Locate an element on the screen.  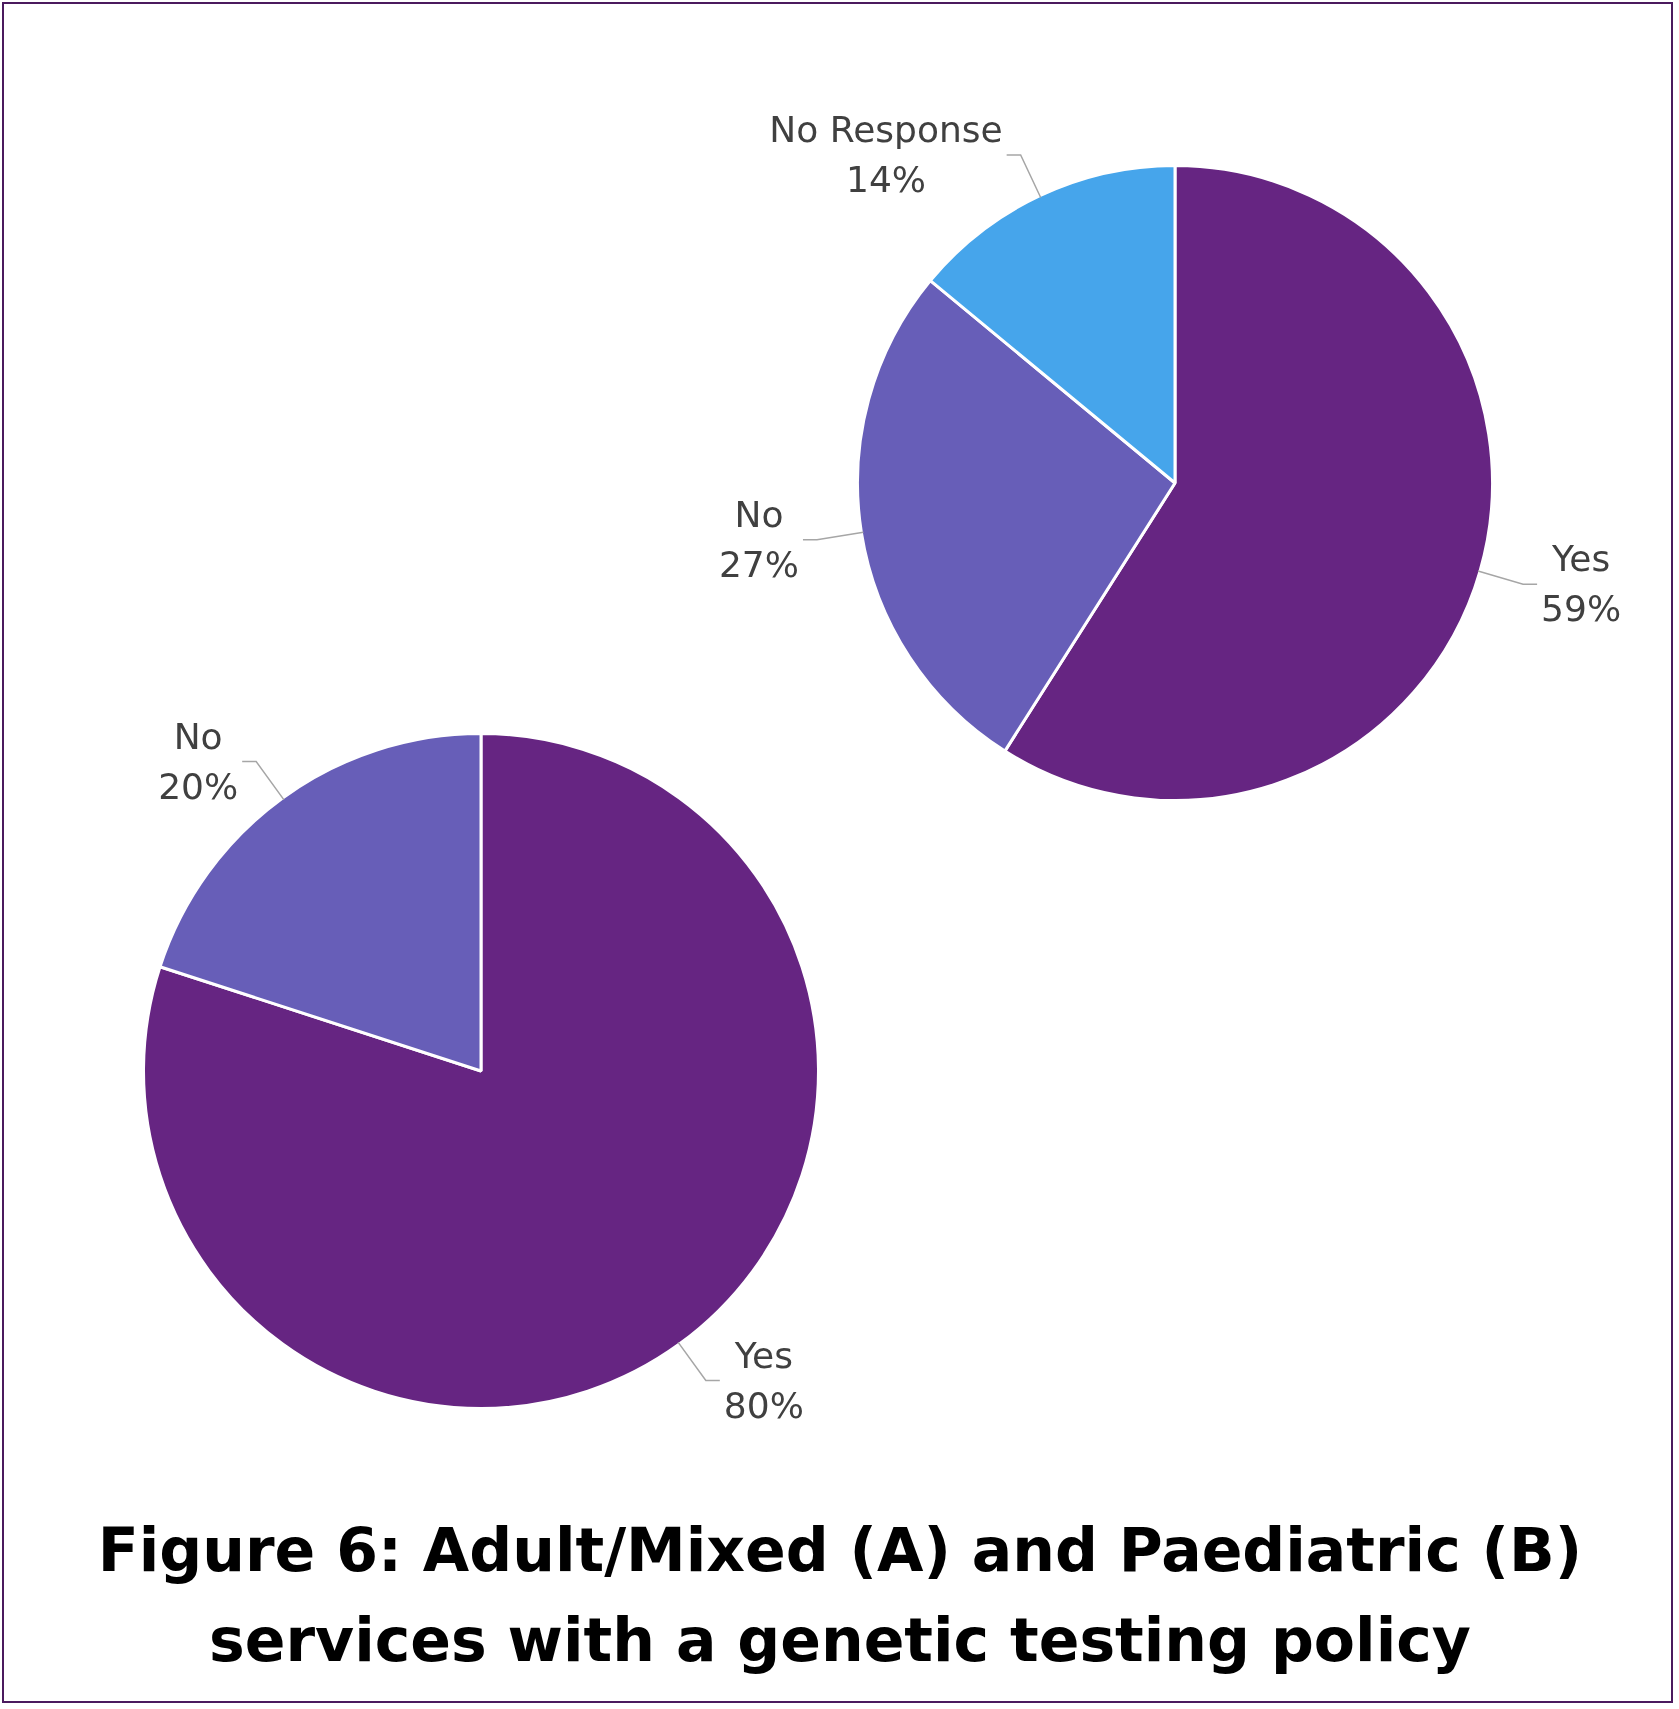
data-label: 14% is located at coordinates (886, 180).